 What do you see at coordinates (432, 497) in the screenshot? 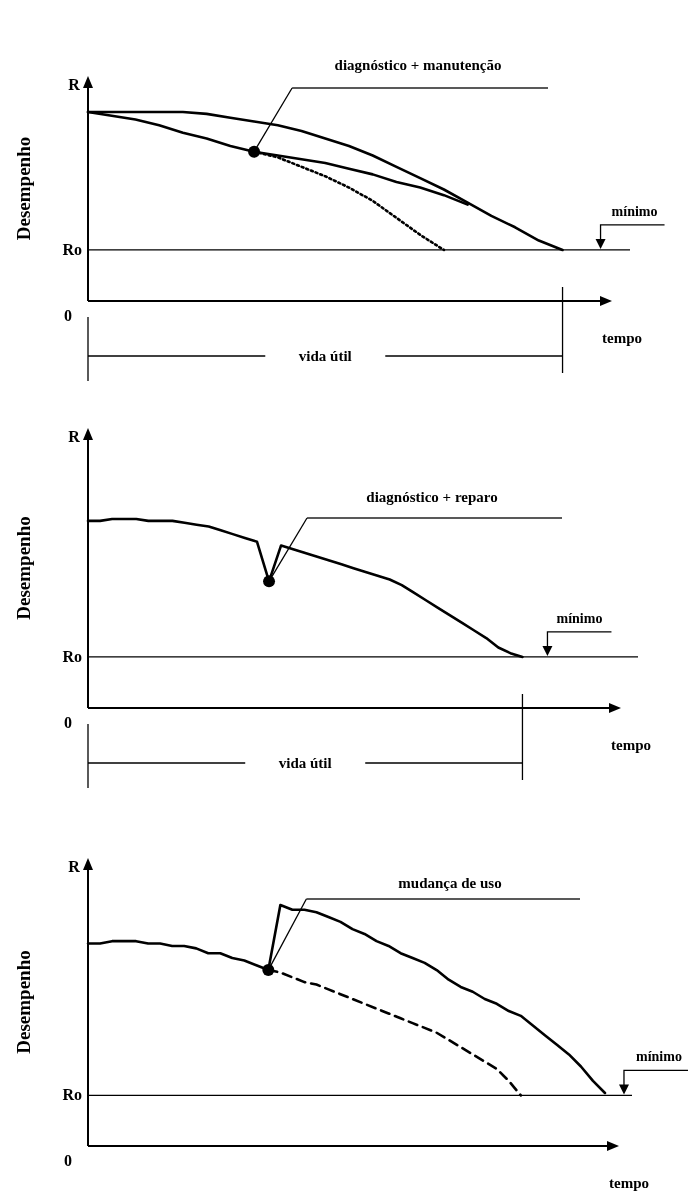
I see `text: diagnóstico + reparo` at bounding box center [432, 497].